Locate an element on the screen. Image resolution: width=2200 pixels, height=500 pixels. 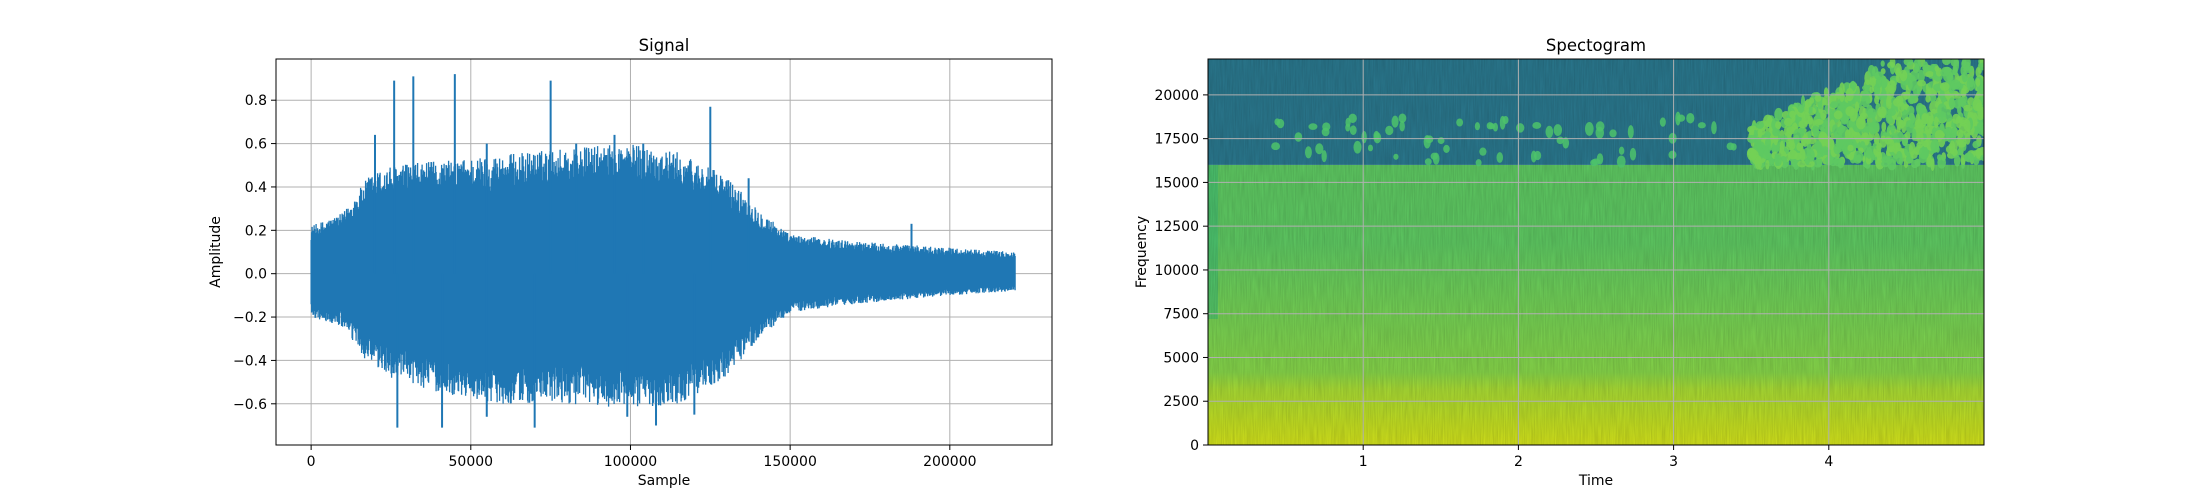
spec-y-tick-label: 7500 is located at coordinates (1181, 315).